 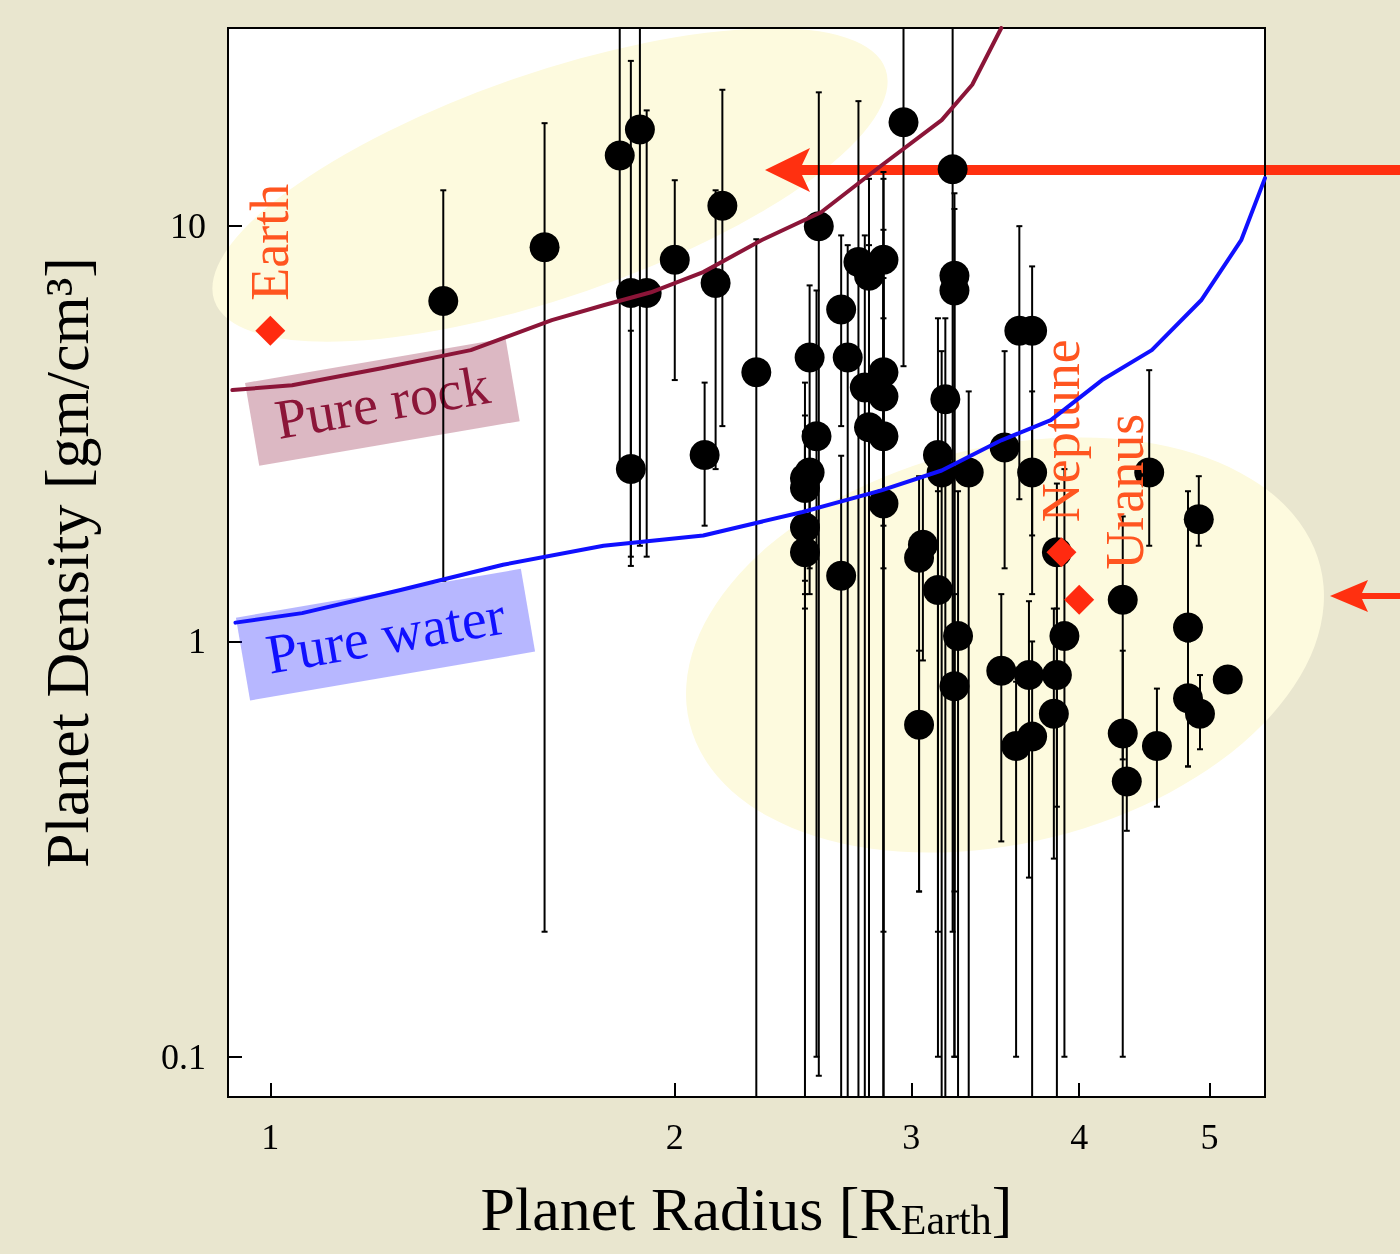 What do you see at coordinates (183, 1056) in the screenshot?
I see `y-tick-label: 0.1` at bounding box center [183, 1056].